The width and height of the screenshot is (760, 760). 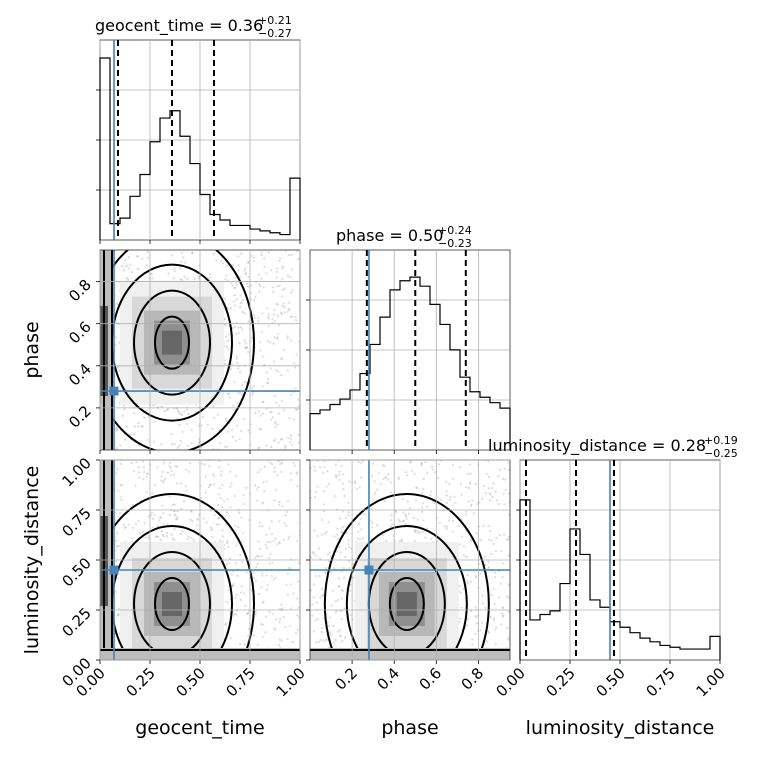 I want to click on title-luminosity-distance: luminosity_distance = 0.28, so click(x=597, y=446).